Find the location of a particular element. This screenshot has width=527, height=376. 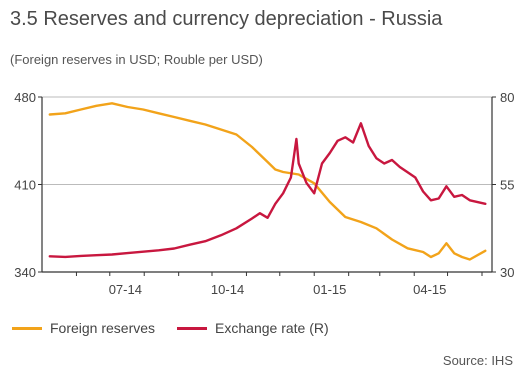

source-note: Source: IHS is located at coordinates (477, 360).